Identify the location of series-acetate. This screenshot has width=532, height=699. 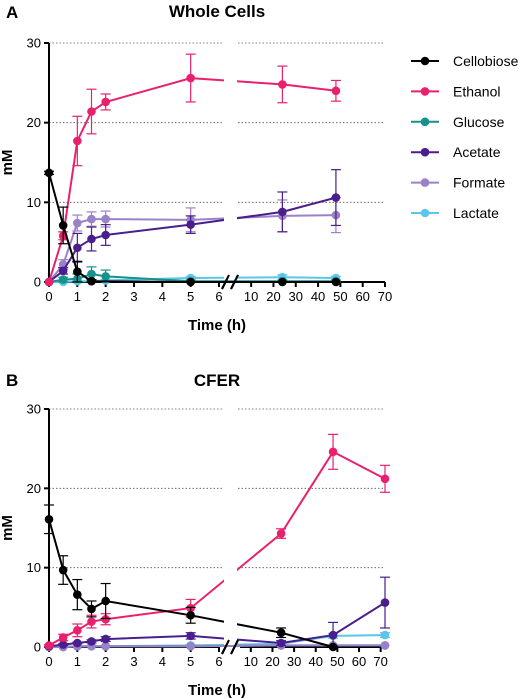
(192, 228).